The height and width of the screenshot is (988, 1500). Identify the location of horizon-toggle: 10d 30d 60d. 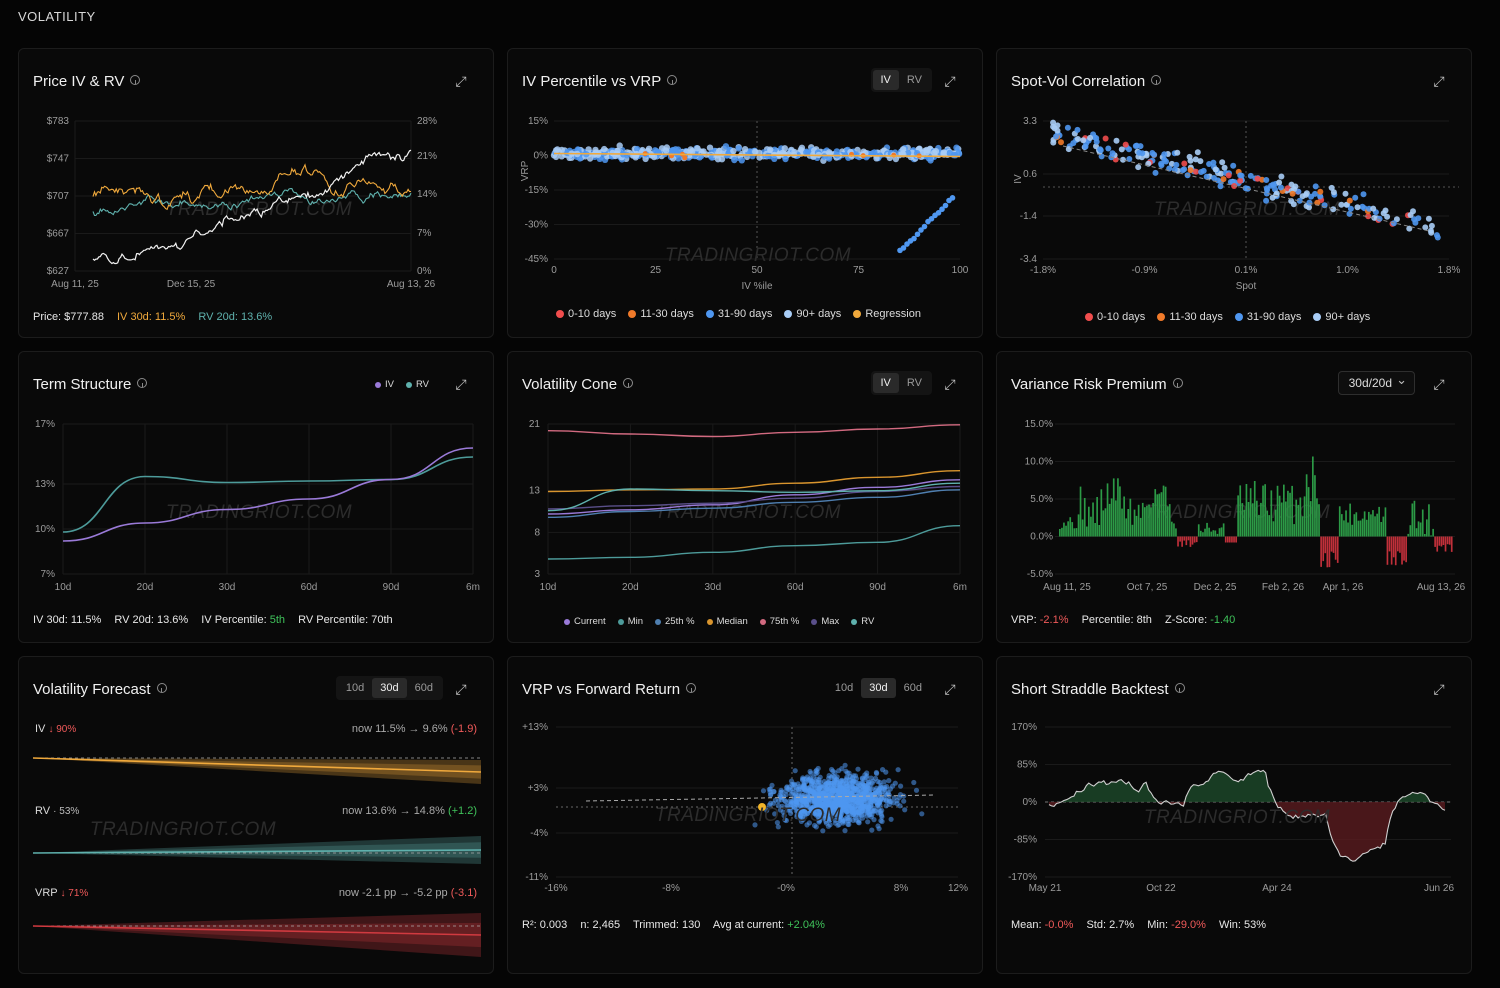
(878, 688).